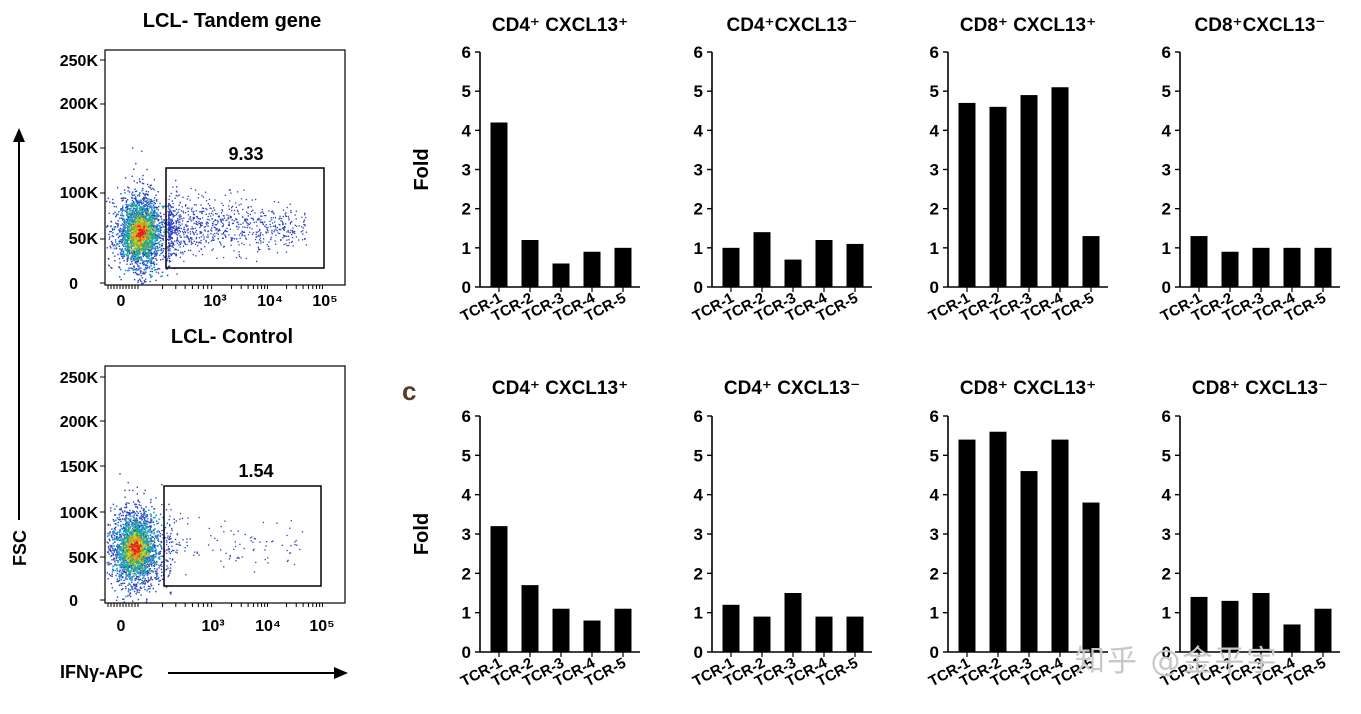  Describe the element at coordinates (324, 301) in the screenshot. I see `flow-x-tick: 10⁵` at that location.